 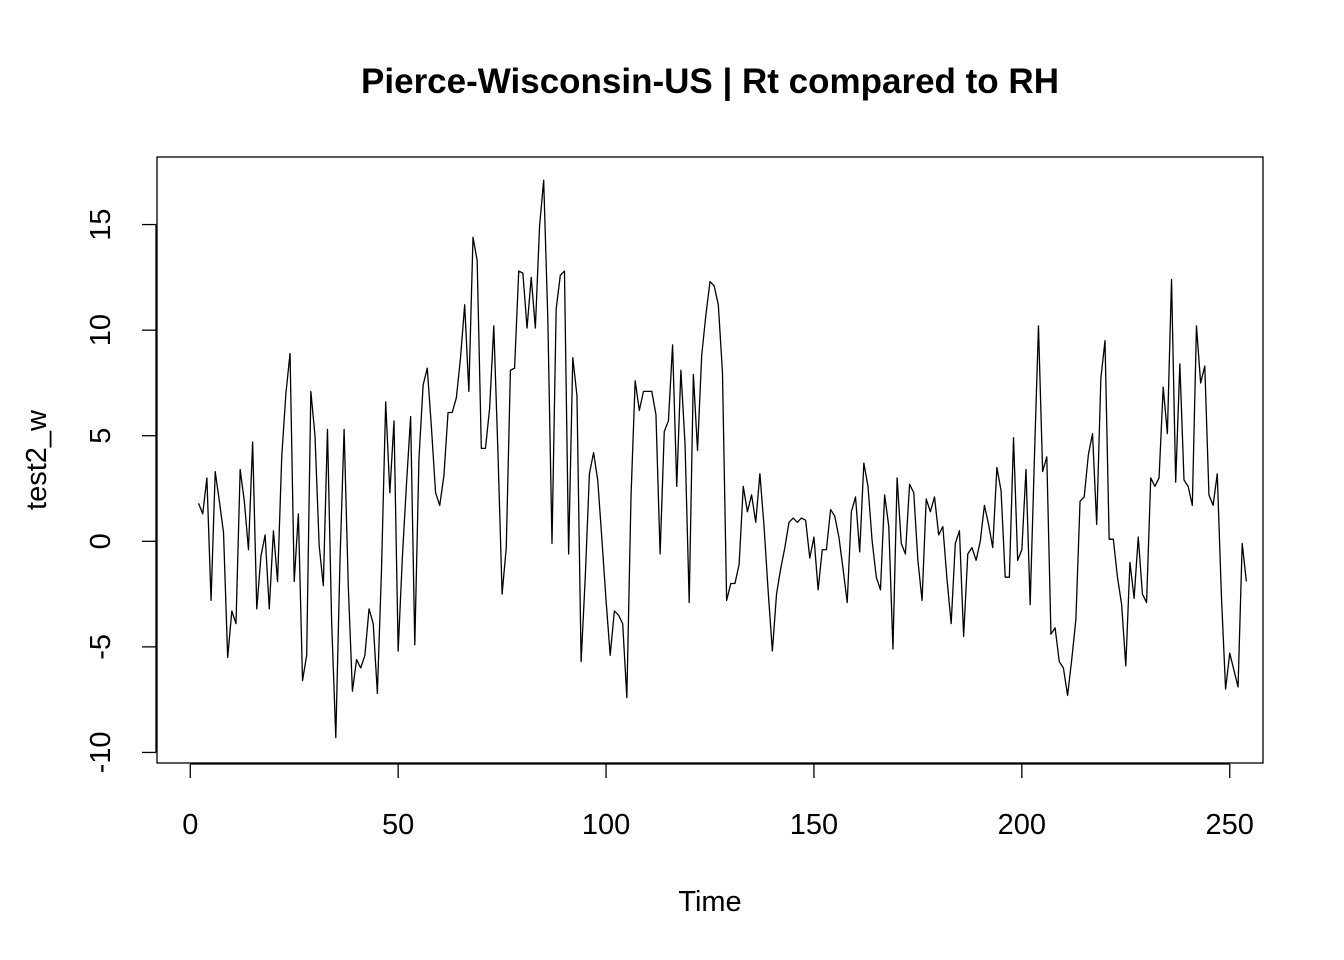 I want to click on x-tick-label: 250, so click(x=1230, y=825).